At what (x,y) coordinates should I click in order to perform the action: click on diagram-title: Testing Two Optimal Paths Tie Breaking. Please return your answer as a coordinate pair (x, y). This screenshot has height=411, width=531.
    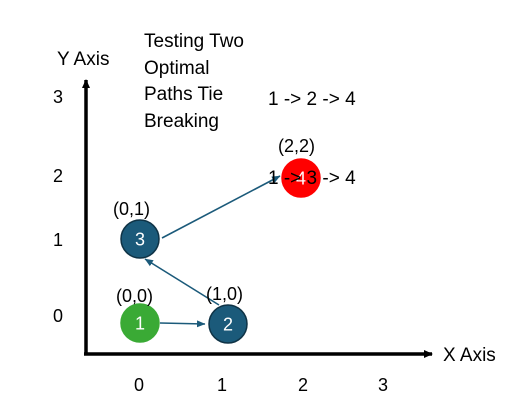
    Looking at the image, I should click on (194, 81).